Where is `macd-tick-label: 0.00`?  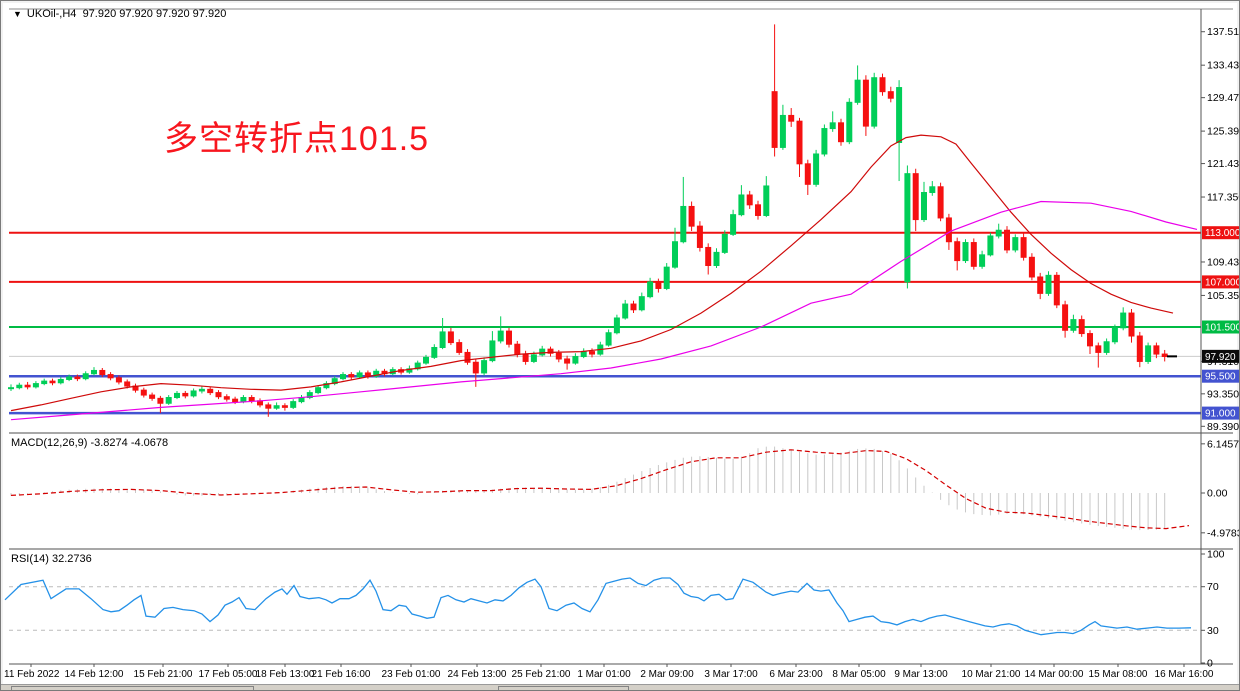
macd-tick-label: 0.00 is located at coordinates (1217, 494).